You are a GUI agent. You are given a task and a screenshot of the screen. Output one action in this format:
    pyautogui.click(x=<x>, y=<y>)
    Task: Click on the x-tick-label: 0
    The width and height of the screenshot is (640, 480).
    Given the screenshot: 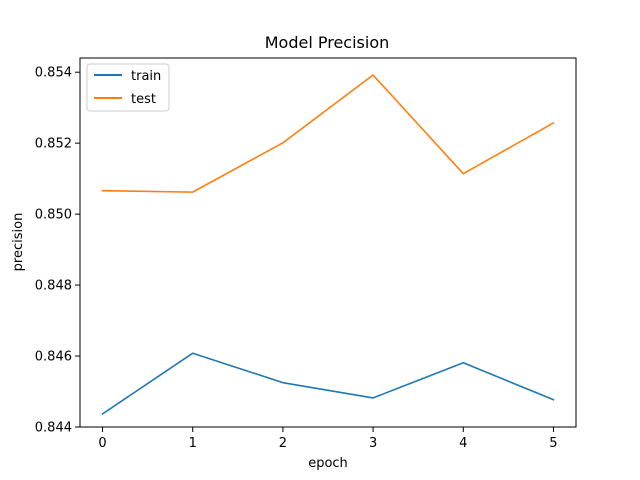 What is the action you would take?
    pyautogui.click(x=102, y=443)
    